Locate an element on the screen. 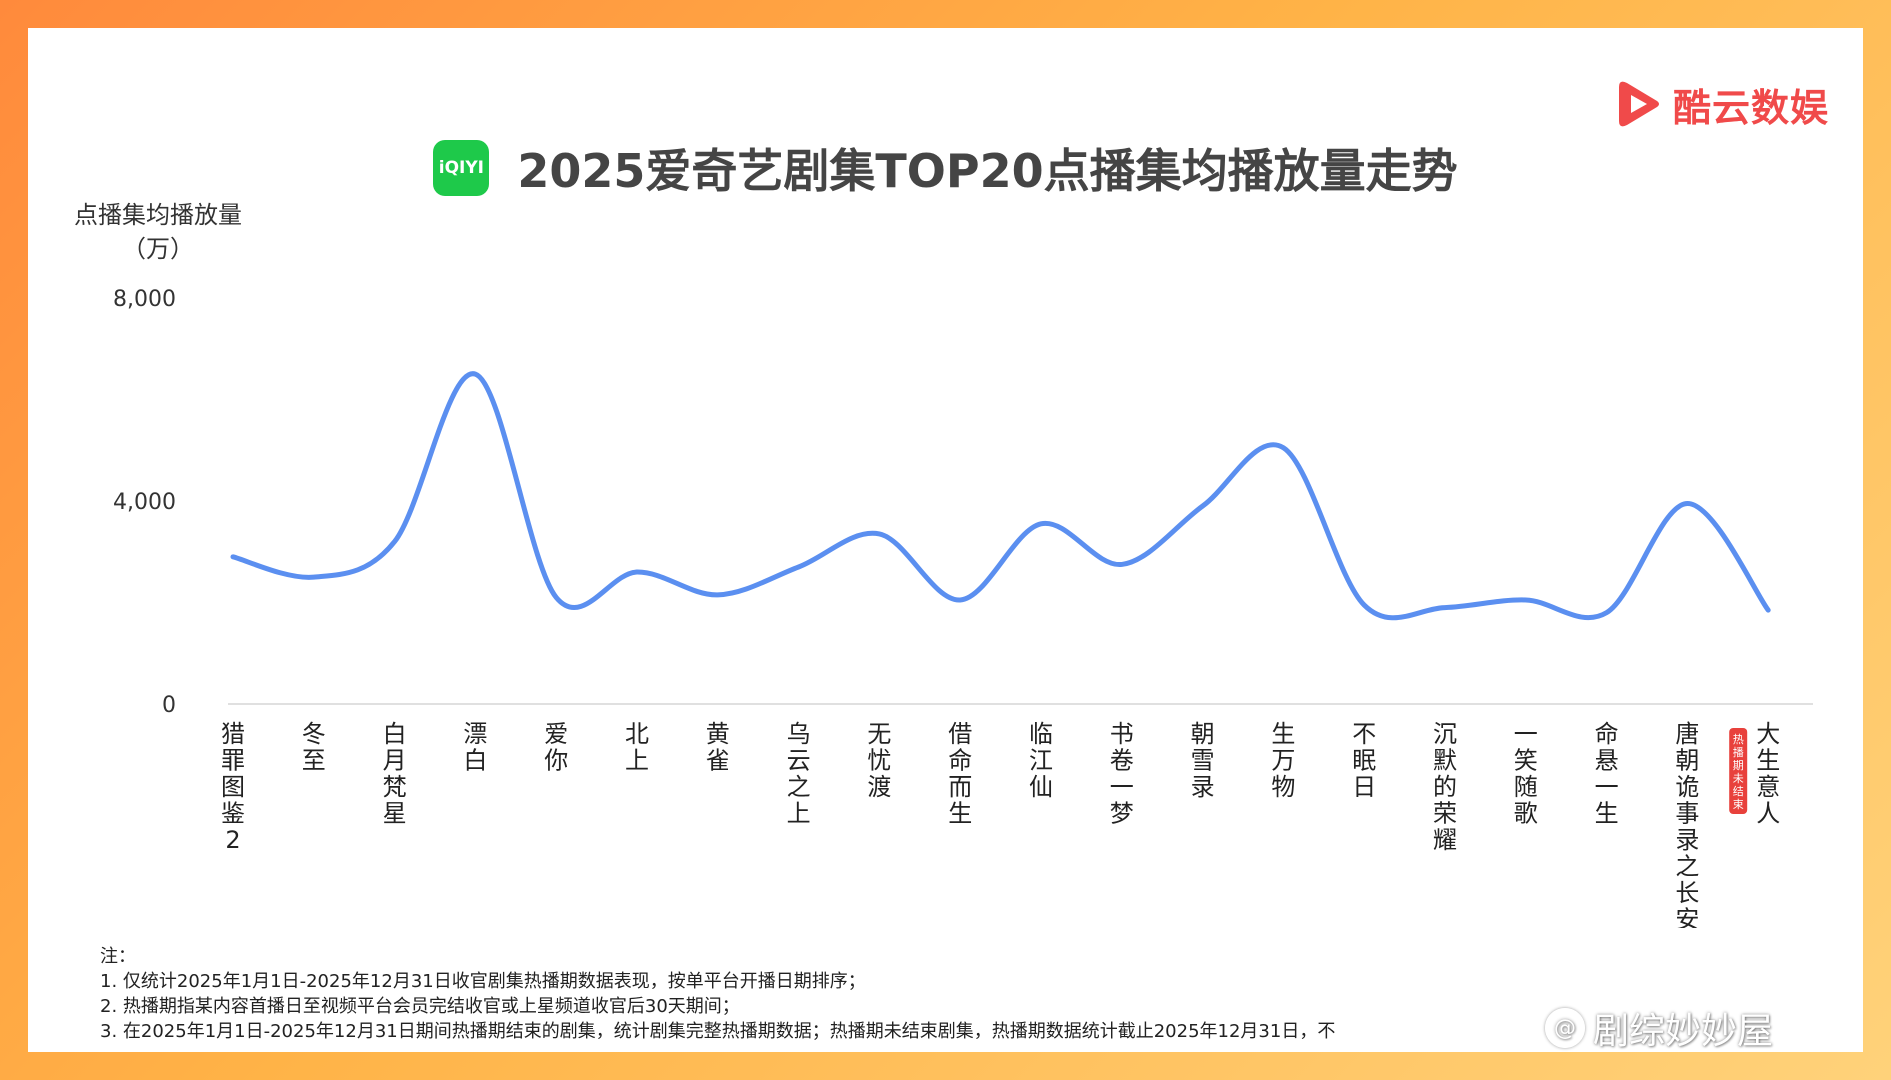 The width and height of the screenshot is (1891, 1080). status-badge-label: 热播期未结束 is located at coordinates (1738, 772).